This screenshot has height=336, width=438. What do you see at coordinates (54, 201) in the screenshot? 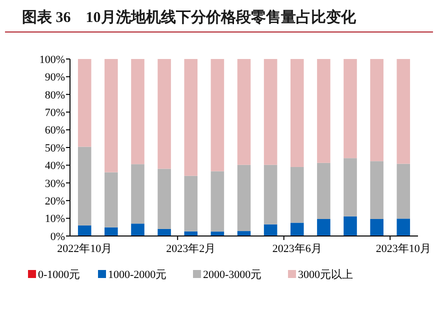
I see `y-tick-label: 20%` at bounding box center [54, 201].